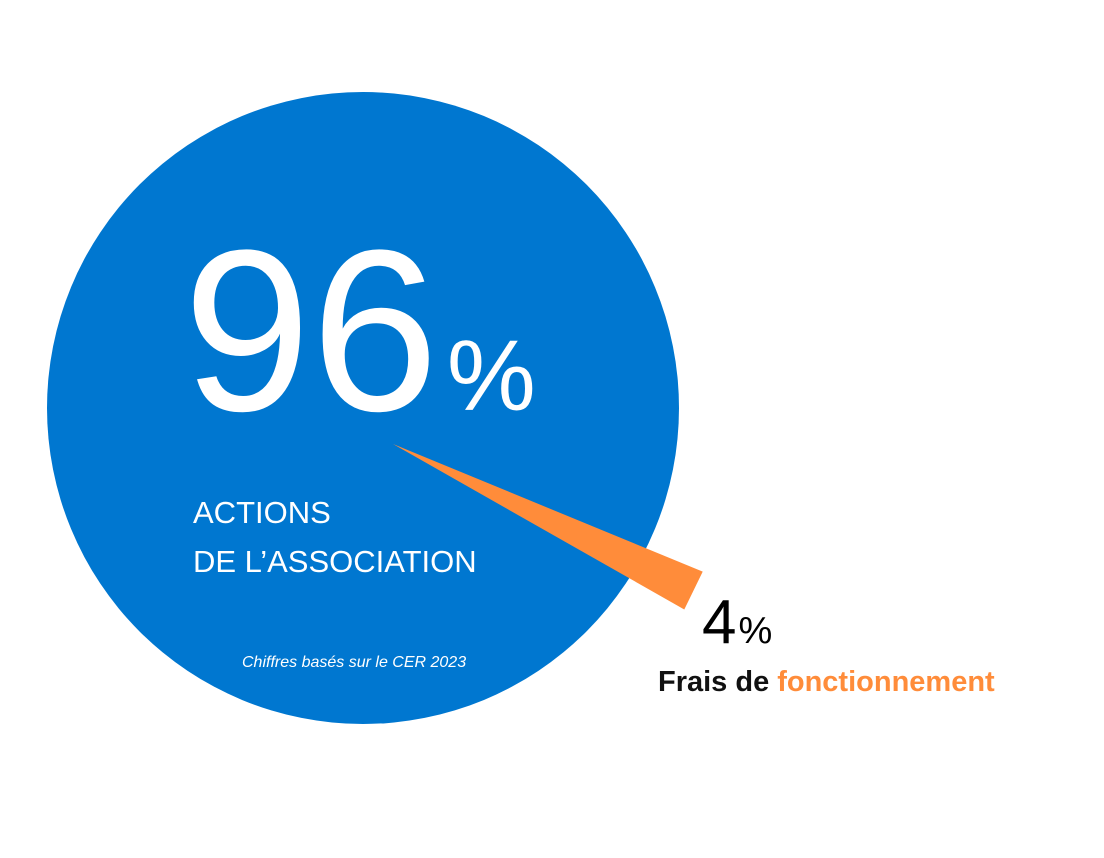 This screenshot has width=1104, height=858. Describe the element at coordinates (713, 682) in the screenshot. I see `category-label-part: Frais de` at that location.